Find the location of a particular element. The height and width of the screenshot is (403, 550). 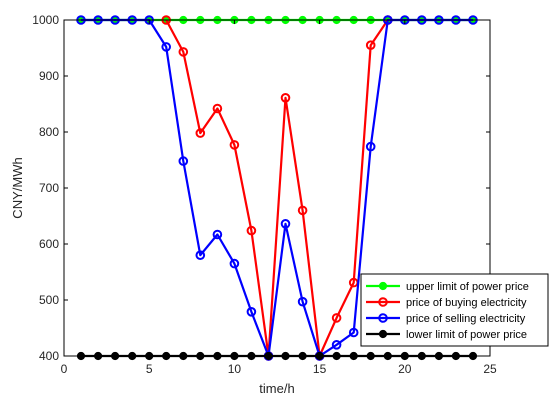

x-tick-label: 20 is located at coordinates (405, 369).